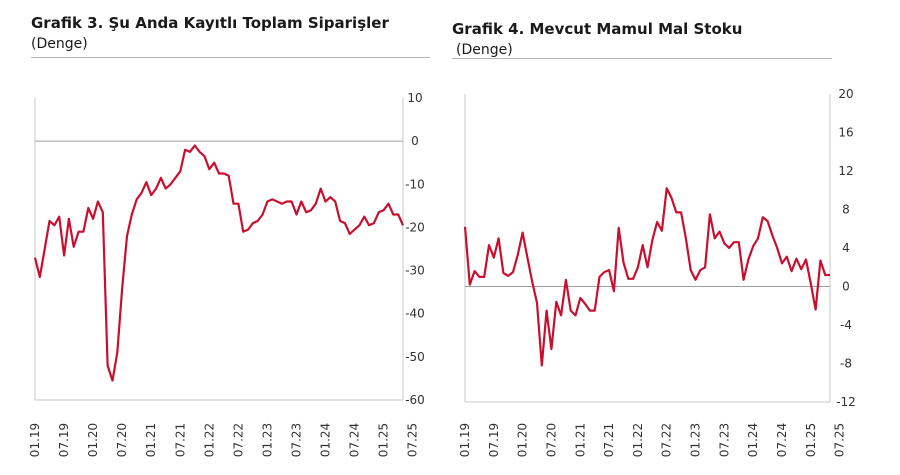 The height and width of the screenshot is (475, 900). What do you see at coordinates (846, 210) in the screenshot?
I see `chart4-y-tick-label: 8` at bounding box center [846, 210].